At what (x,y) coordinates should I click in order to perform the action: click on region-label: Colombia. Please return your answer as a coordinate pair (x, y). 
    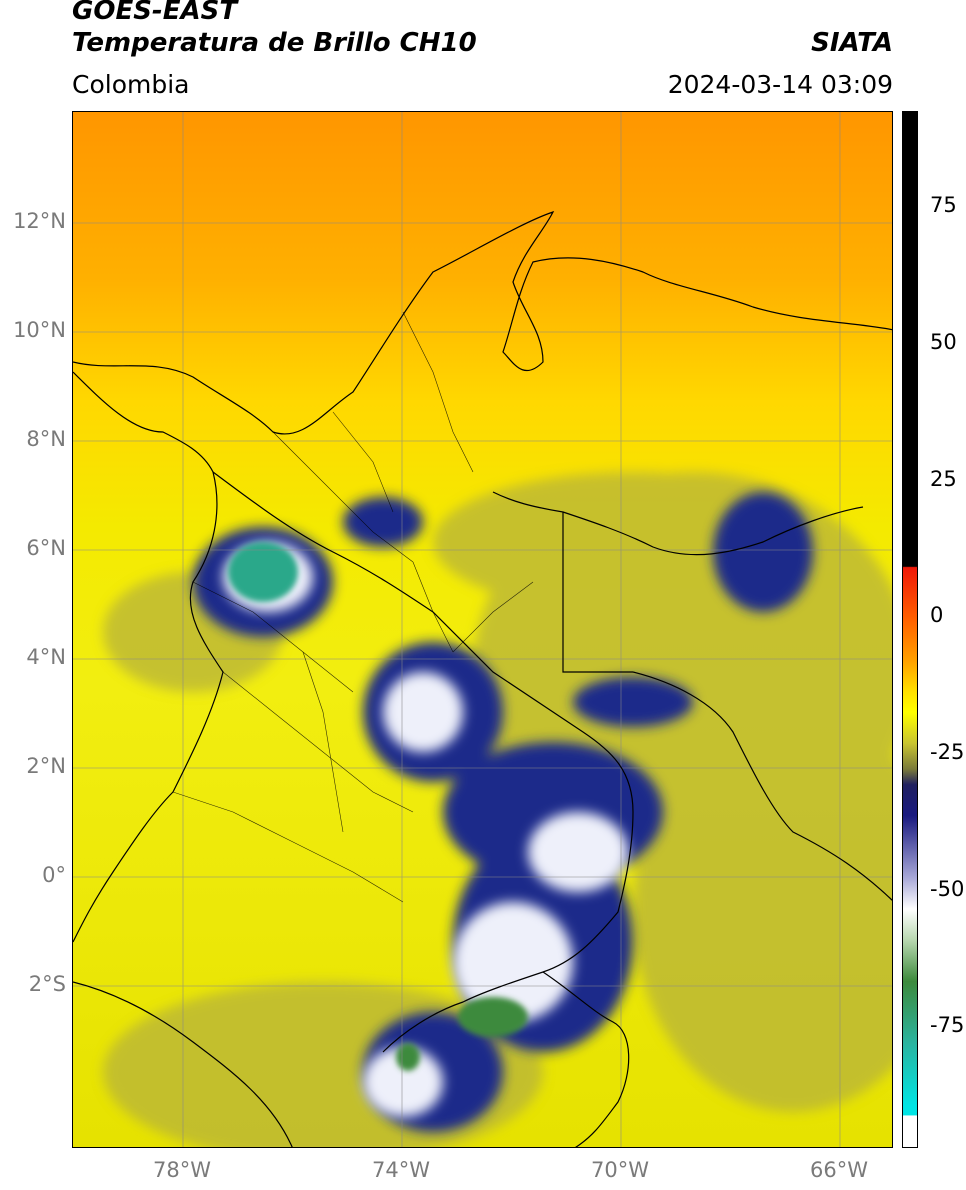
    Looking at the image, I should click on (131, 84).